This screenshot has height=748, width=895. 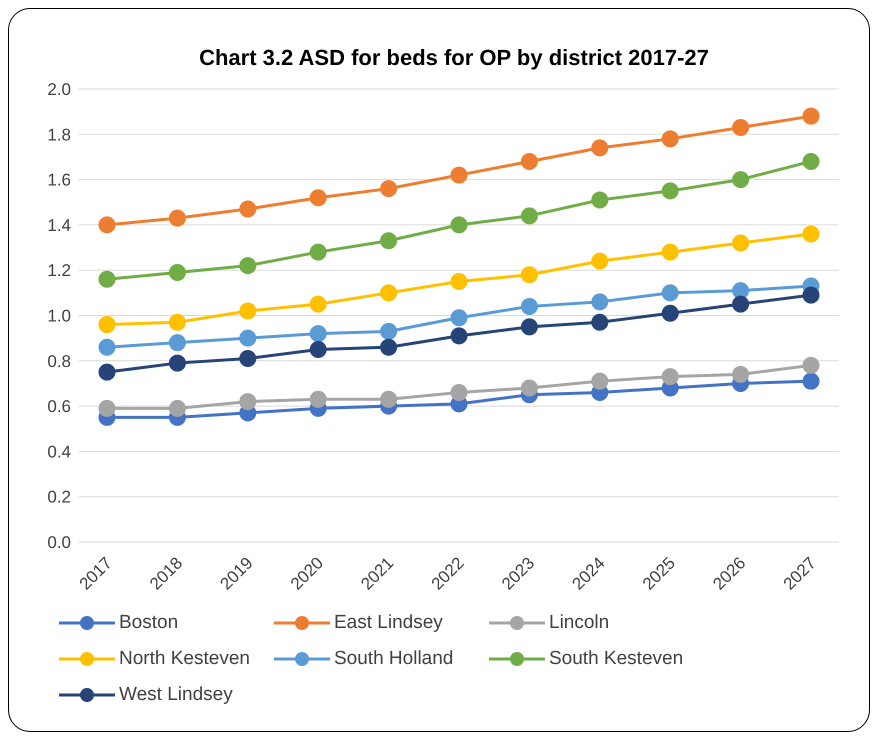 I want to click on y-tick-label: 0.2, so click(x=59, y=497).